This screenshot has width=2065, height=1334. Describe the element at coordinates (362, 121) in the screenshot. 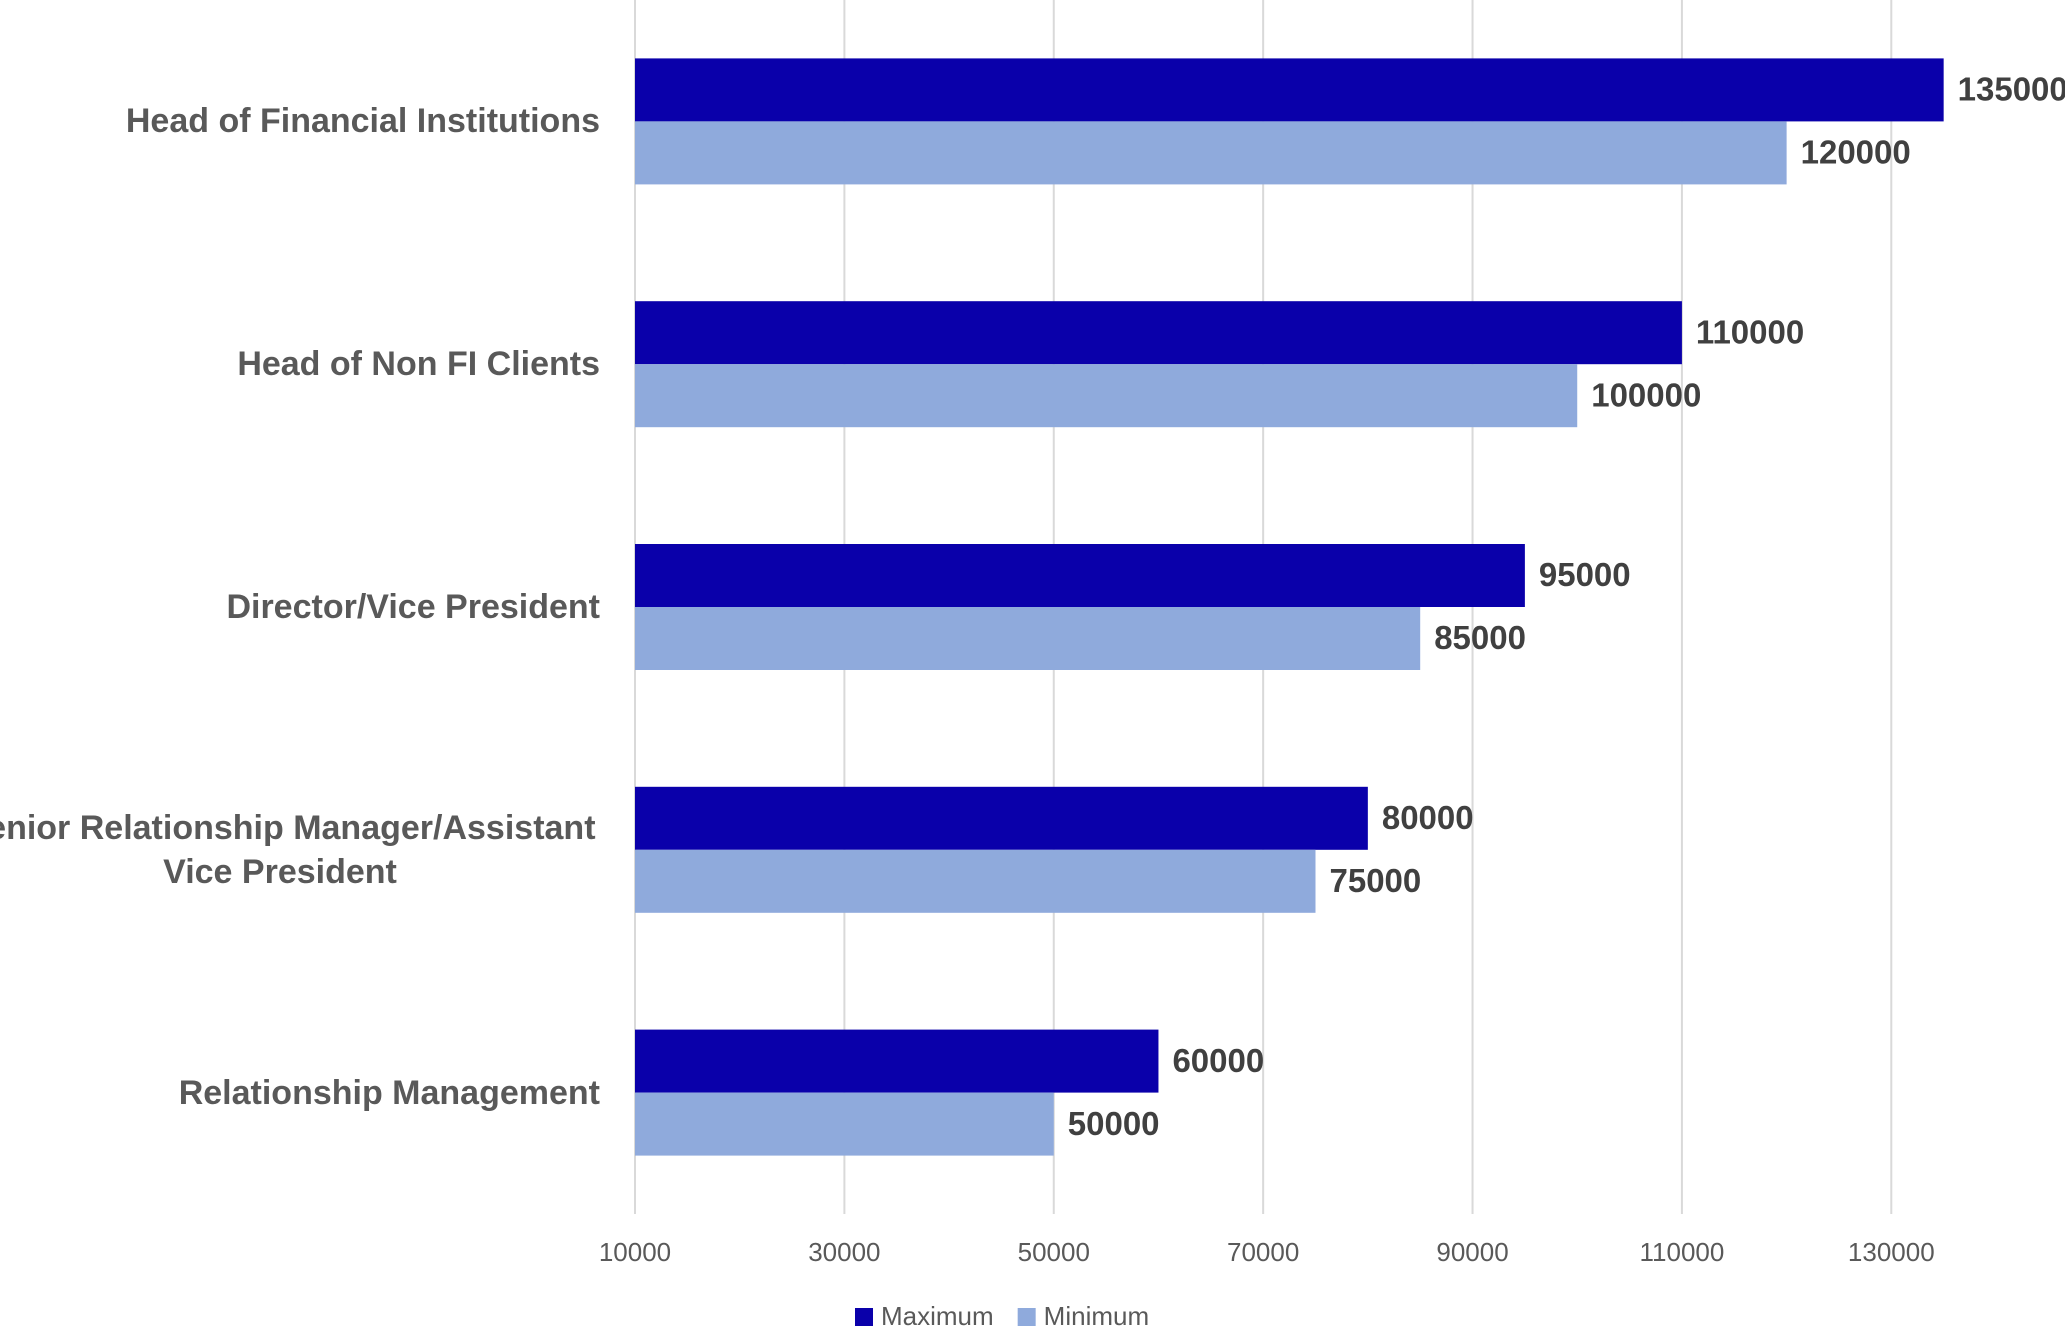

I see `y-tick-label: Head of Financial Institutions` at that location.